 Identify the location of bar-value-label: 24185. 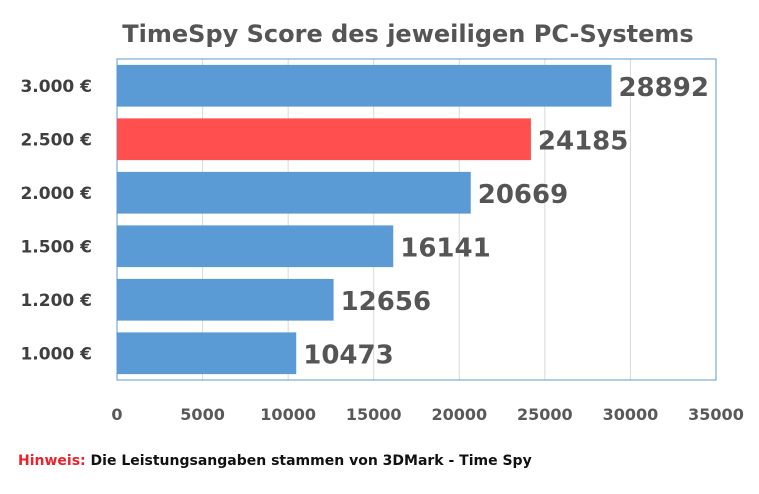
(583, 141).